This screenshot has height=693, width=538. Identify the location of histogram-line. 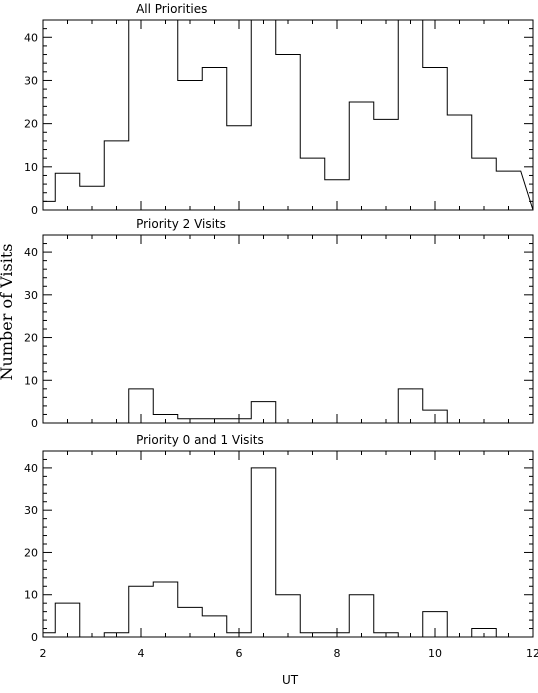
(288, 406).